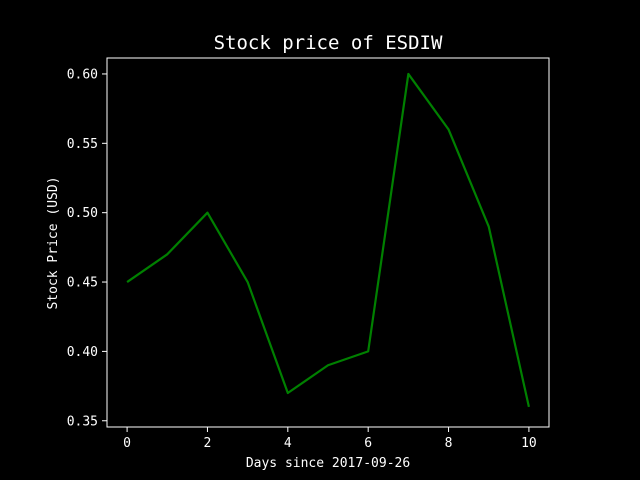 The width and height of the screenshot is (640, 480). Describe the element at coordinates (328, 463) in the screenshot. I see `x-axis-title: Days since 2017-09-26` at that location.